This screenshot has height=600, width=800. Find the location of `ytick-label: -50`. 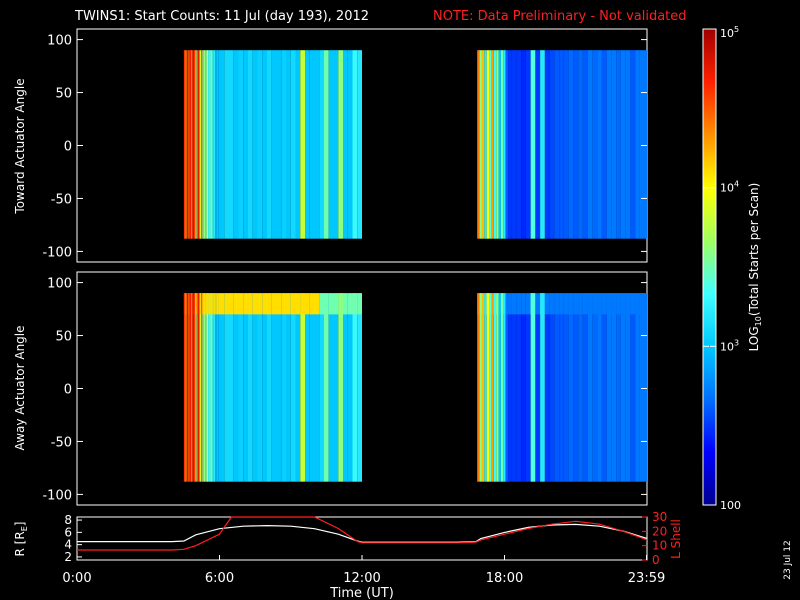

ytick-label: -50 is located at coordinates (61, 199).